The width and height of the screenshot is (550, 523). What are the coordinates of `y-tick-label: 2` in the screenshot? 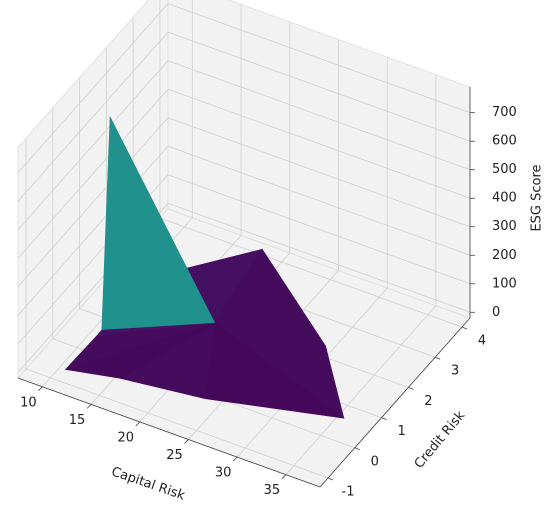 It's located at (428, 401).